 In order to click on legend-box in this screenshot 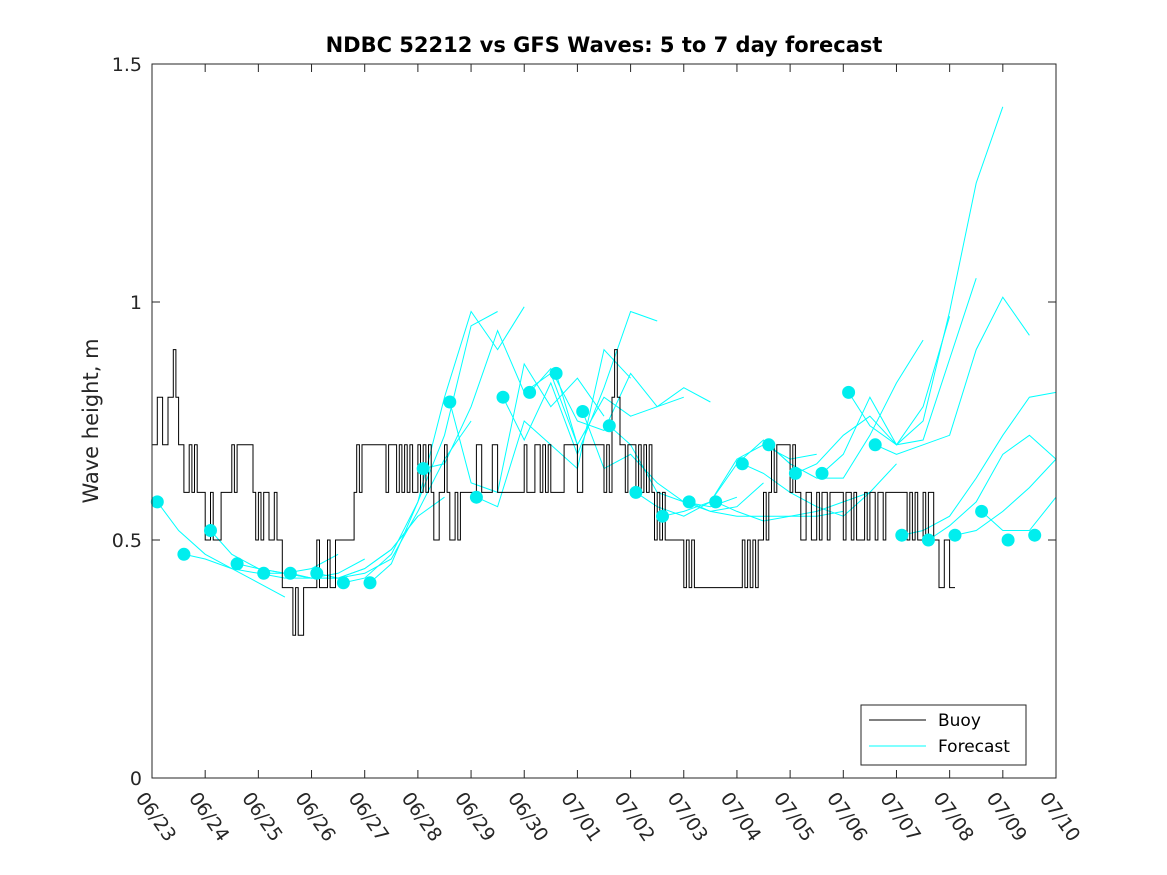, I will do `click(943, 735)`.